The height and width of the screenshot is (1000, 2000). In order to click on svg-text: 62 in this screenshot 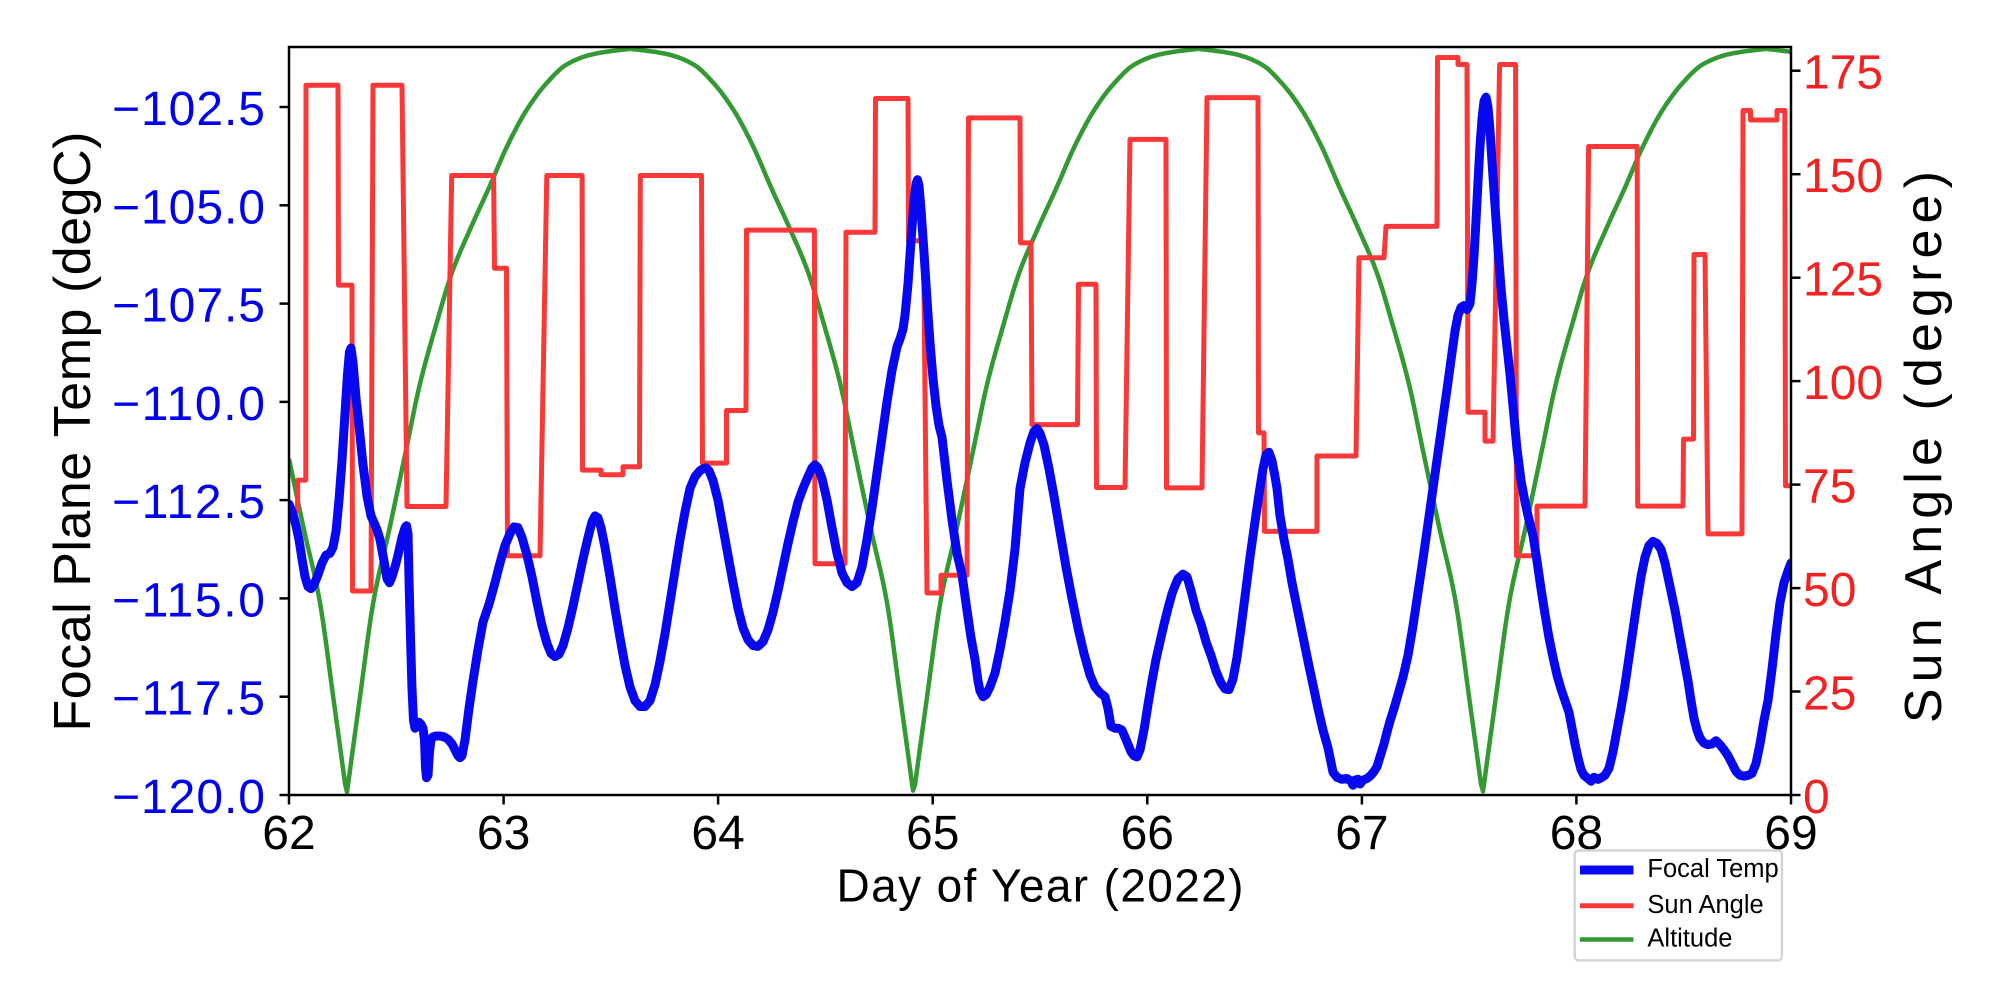, I will do `click(288, 833)`.